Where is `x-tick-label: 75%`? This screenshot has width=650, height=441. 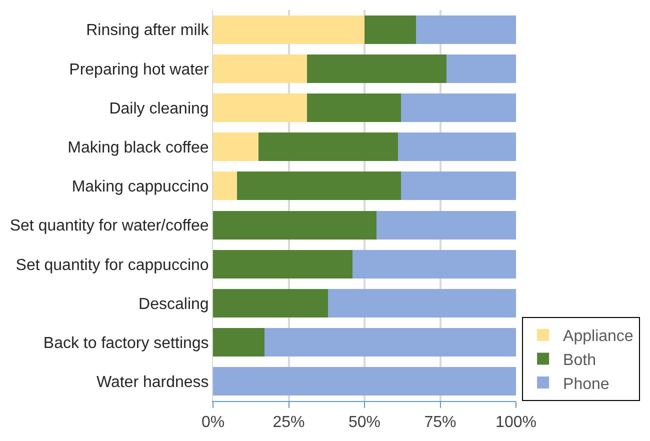 x-tick-label: 75% is located at coordinates (440, 423).